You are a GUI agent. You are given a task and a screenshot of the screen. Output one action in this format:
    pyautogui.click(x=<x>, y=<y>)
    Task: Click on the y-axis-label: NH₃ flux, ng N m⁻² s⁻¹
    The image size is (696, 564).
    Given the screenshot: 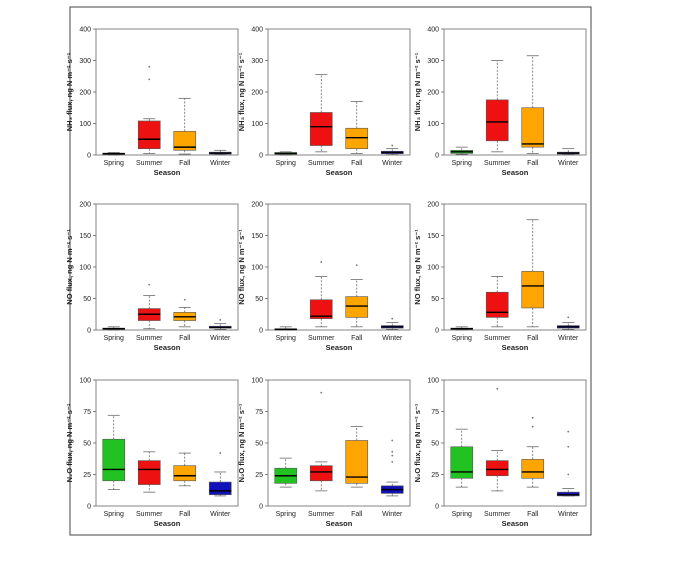 What is the action you would take?
    pyautogui.click(x=69, y=91)
    